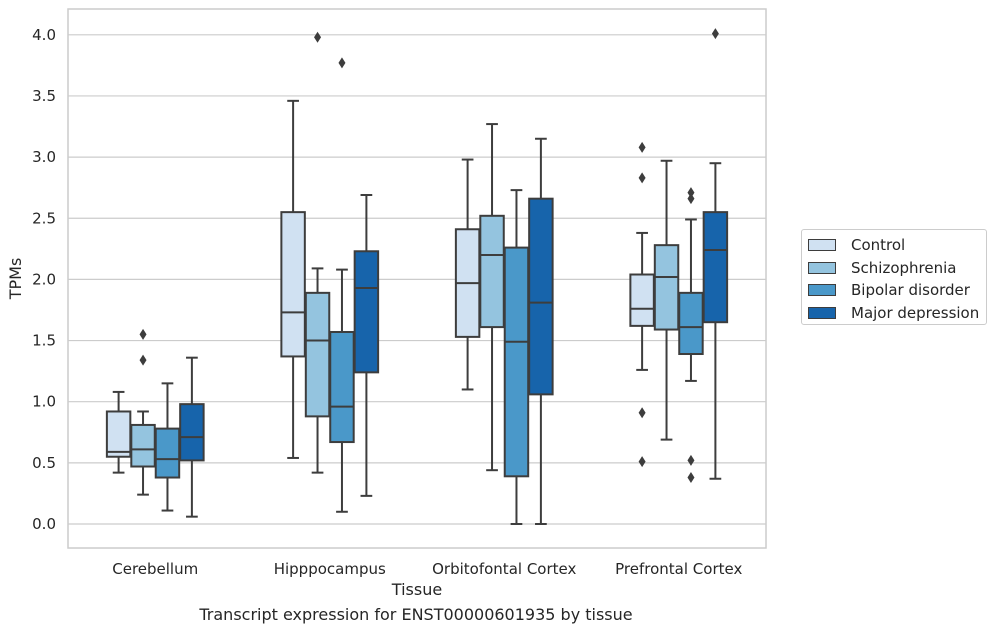  I want to click on y-tick-label: 2.0, so click(44, 279).